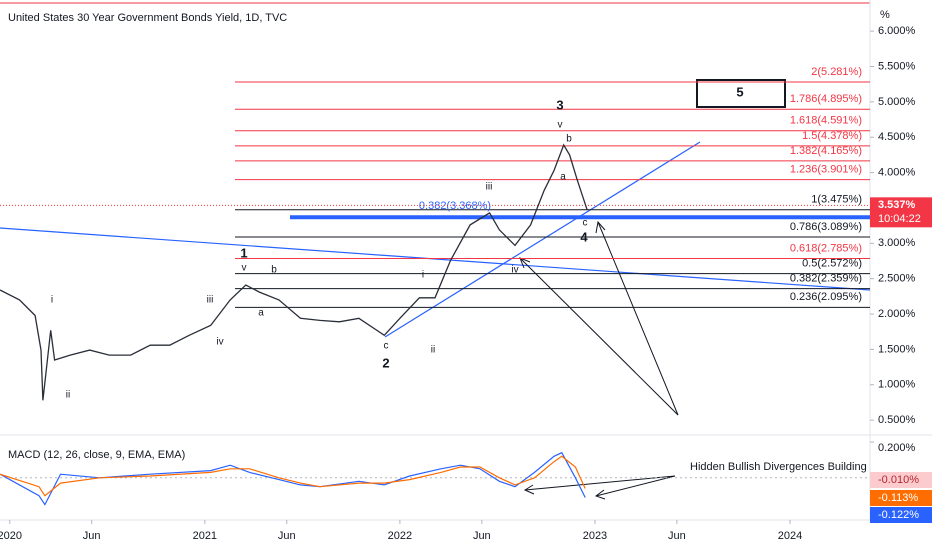  What do you see at coordinates (96, 455) in the screenshot?
I see `macd-title: MACD (12, 26, close, 9, EMA, EMA)` at bounding box center [96, 455].